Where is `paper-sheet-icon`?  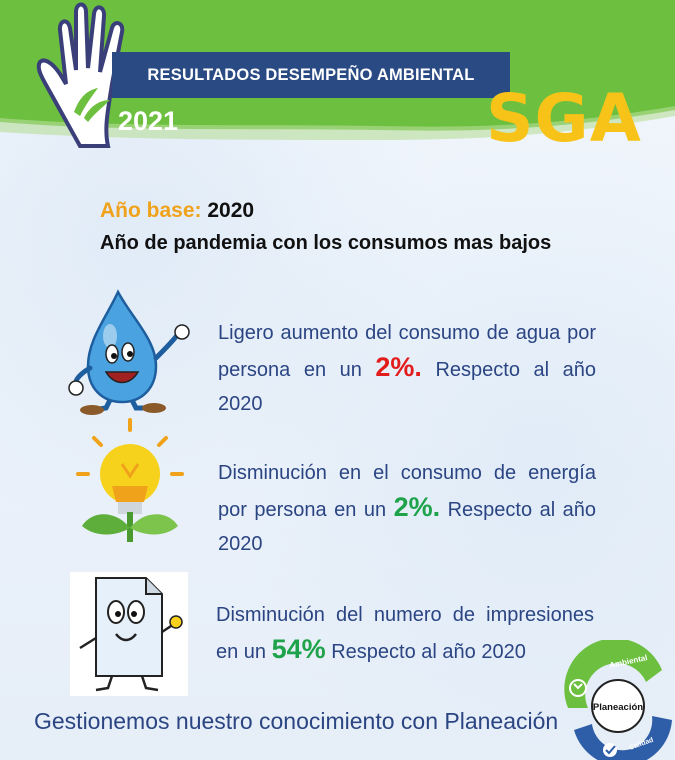
paper-sheet-icon is located at coordinates (129, 634).